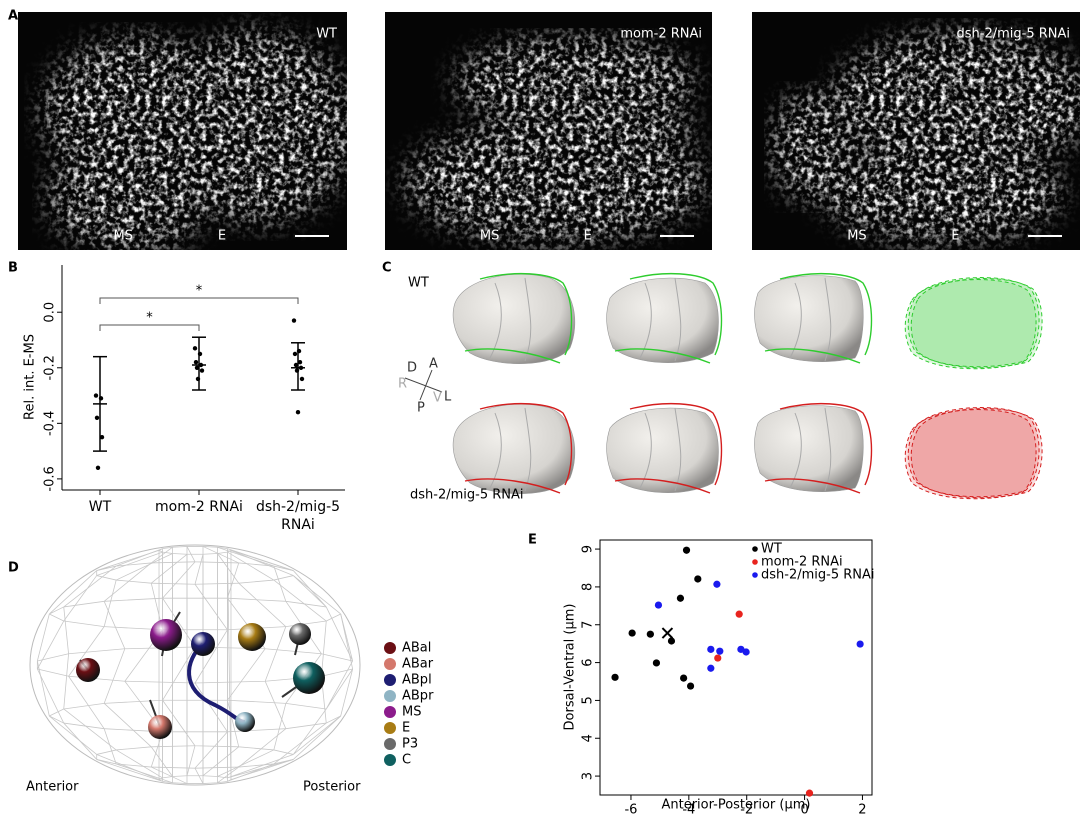 The image size is (1085, 819). Describe the element at coordinates (406, 728) in the screenshot. I see `legend-label: E` at that location.